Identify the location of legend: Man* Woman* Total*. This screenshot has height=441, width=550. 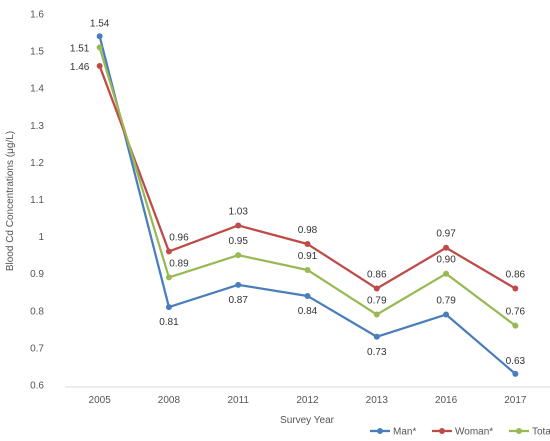
(460, 432).